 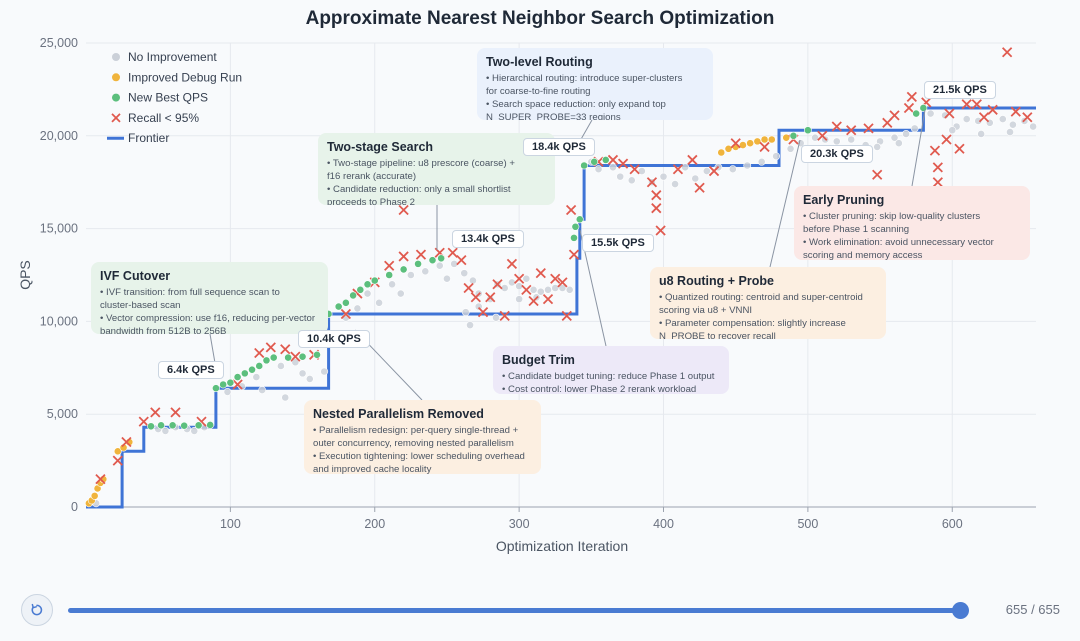 What do you see at coordinates (553, 116) in the screenshot?
I see `annotation-line: N_SUPER_PROBE=33 regions` at bounding box center [553, 116].